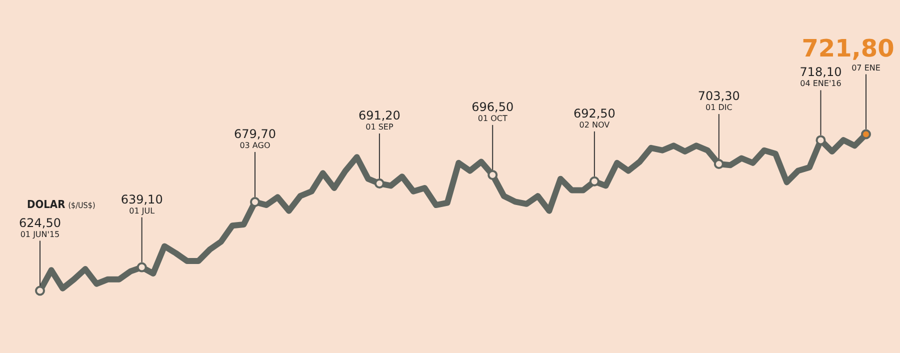 This screenshot has height=353, width=900. What do you see at coordinates (46, 204) in the screenshot?
I see `text: DOLAR` at bounding box center [46, 204].